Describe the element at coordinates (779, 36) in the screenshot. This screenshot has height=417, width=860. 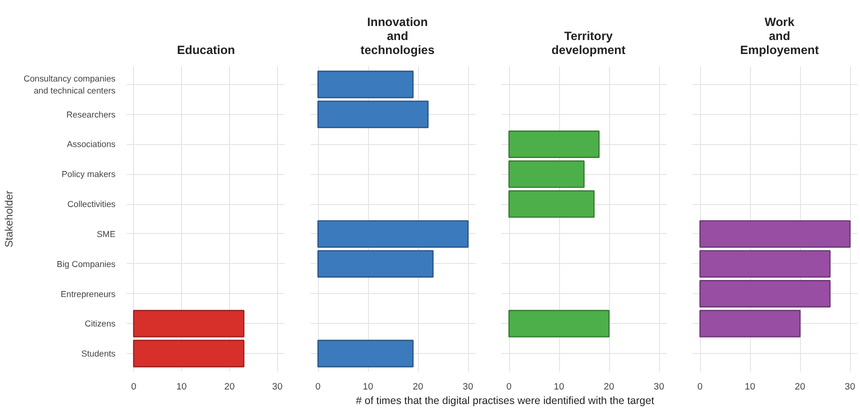
I see `chart-title: Work and Employement` at that location.